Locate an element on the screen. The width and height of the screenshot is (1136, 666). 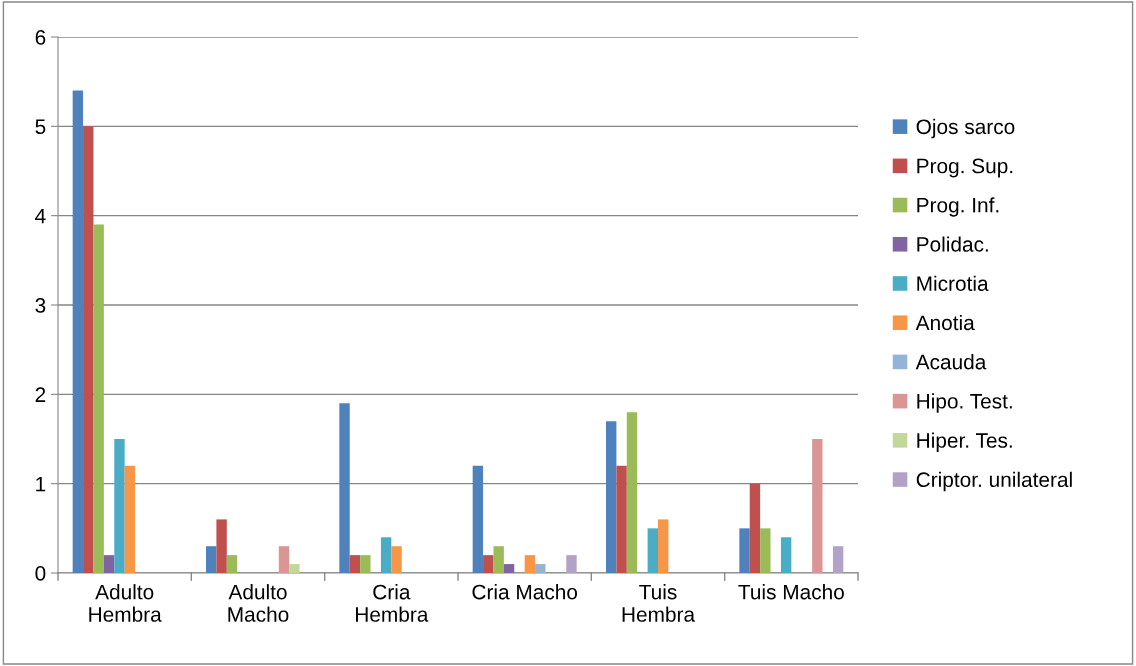
legend-label: Prog. Sup. is located at coordinates (965, 168).